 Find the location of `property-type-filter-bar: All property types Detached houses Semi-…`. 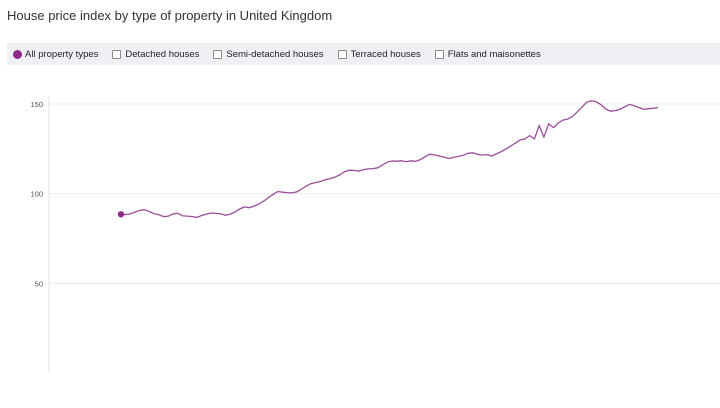

property-type-filter-bar: All property types Detached houses Semi-… is located at coordinates (363, 54).